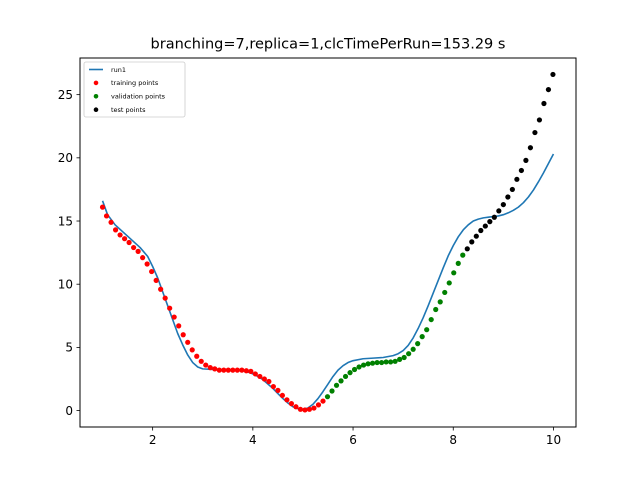  I want to click on y-tick-label: 10, so click(65, 285).